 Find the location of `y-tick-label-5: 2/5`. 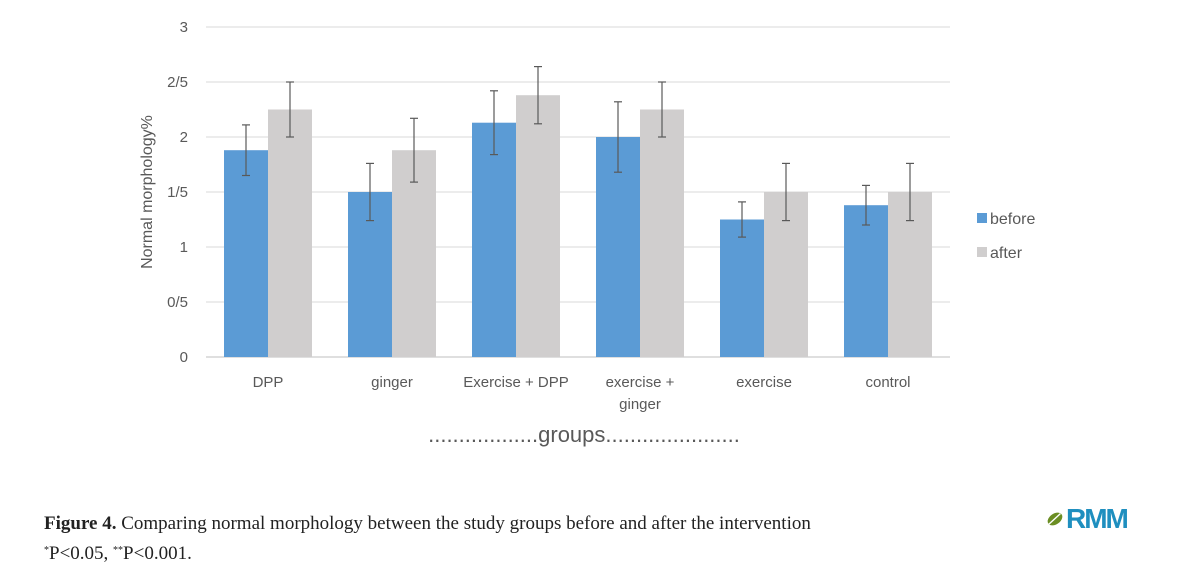

y-tick-label-5: 2/5 is located at coordinates (177, 82).